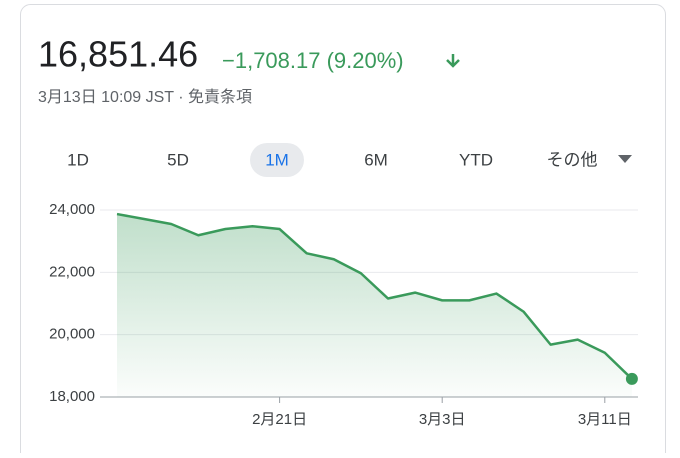 This screenshot has width=680, height=458. What do you see at coordinates (279, 419) in the screenshot?
I see `x-tick-label: 2月21日` at bounding box center [279, 419].